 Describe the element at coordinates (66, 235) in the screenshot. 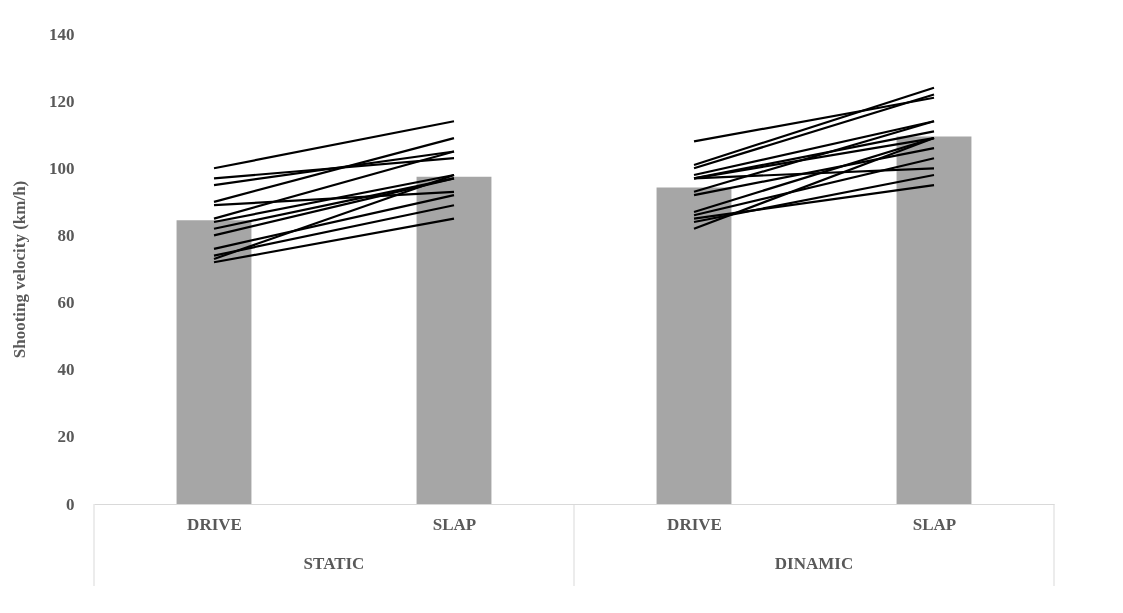

I see `y-tick-label: 80` at that location.